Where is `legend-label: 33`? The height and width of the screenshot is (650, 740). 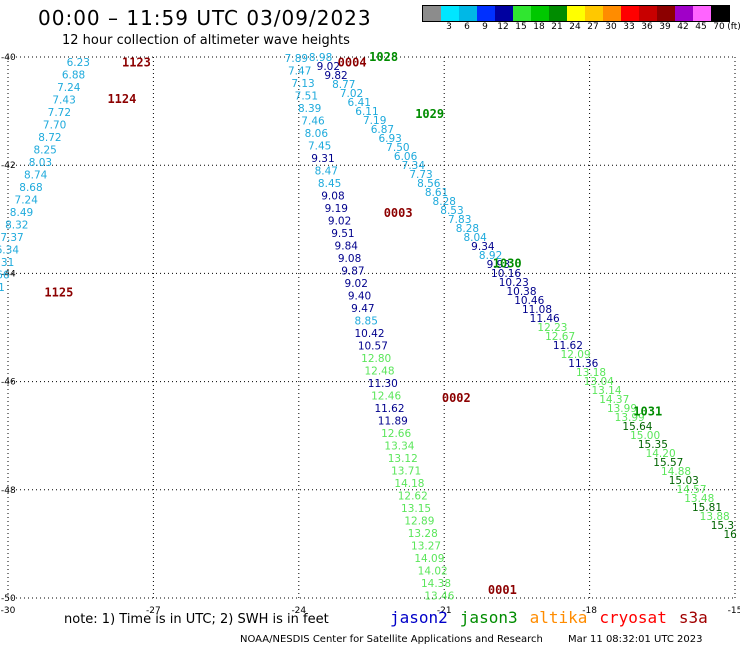 legend-label: 33 is located at coordinates (629, 27).